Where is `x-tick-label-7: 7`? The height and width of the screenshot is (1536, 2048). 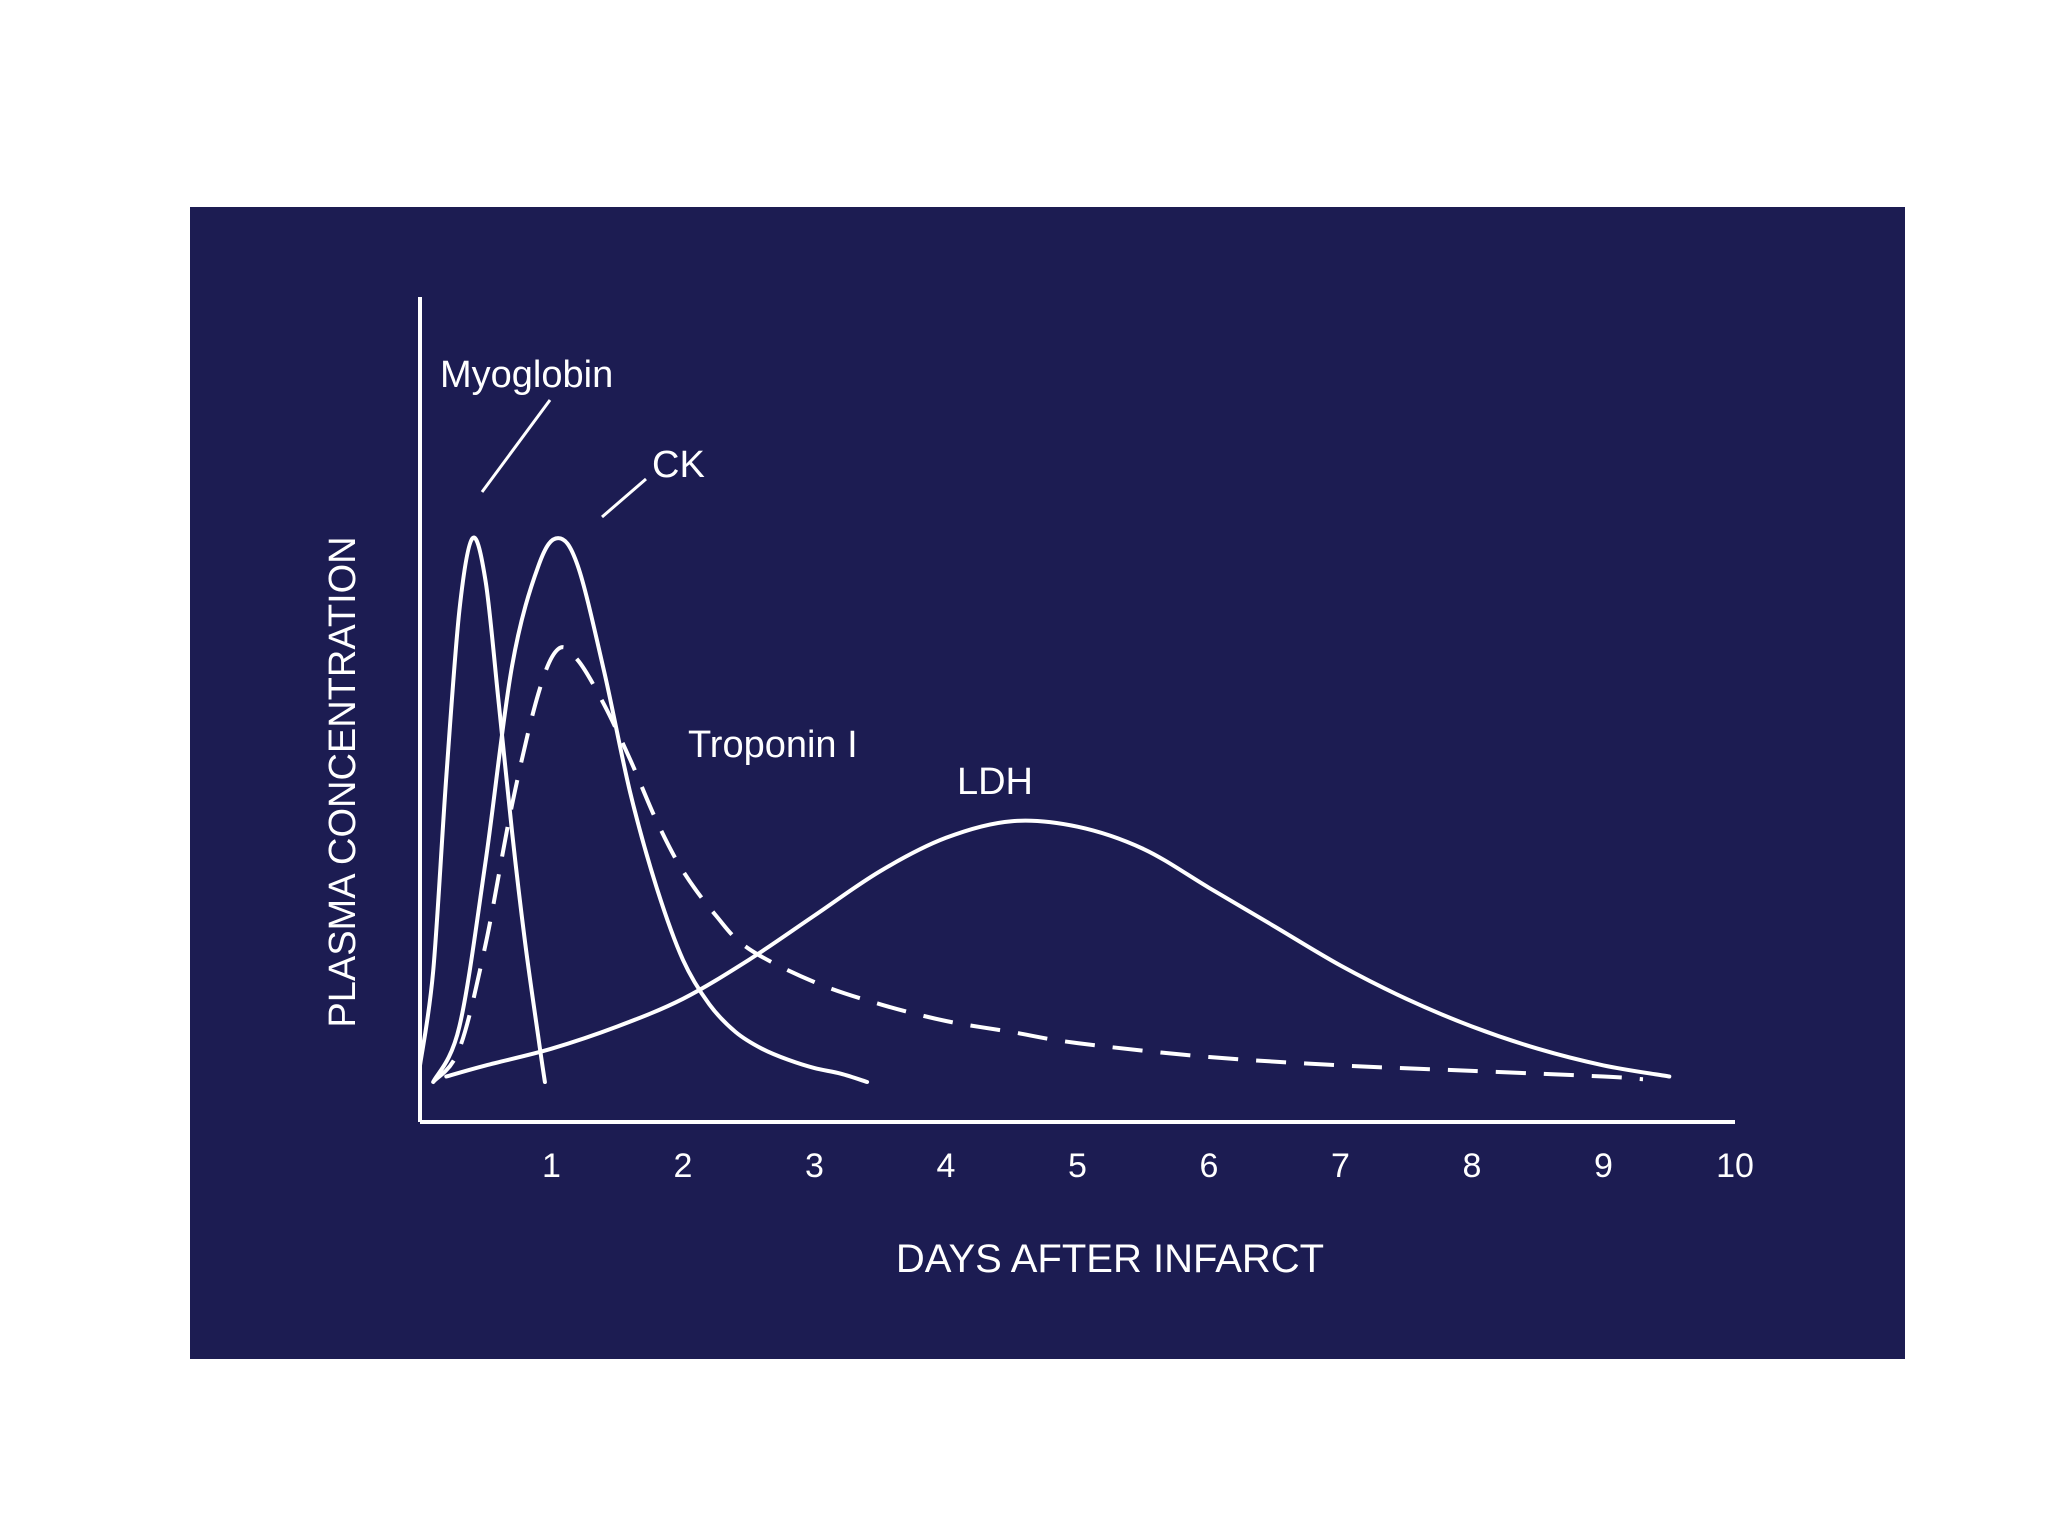
x-tick-label-7: 7 is located at coordinates (1340, 1166).